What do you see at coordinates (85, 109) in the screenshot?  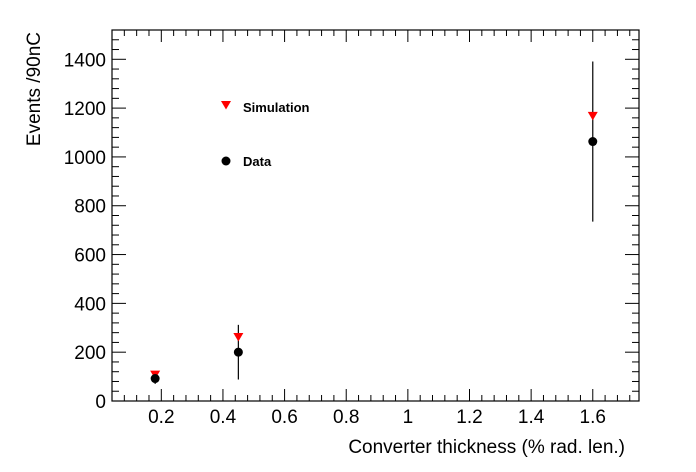 I see `y-tick-label: 1200` at bounding box center [85, 109].